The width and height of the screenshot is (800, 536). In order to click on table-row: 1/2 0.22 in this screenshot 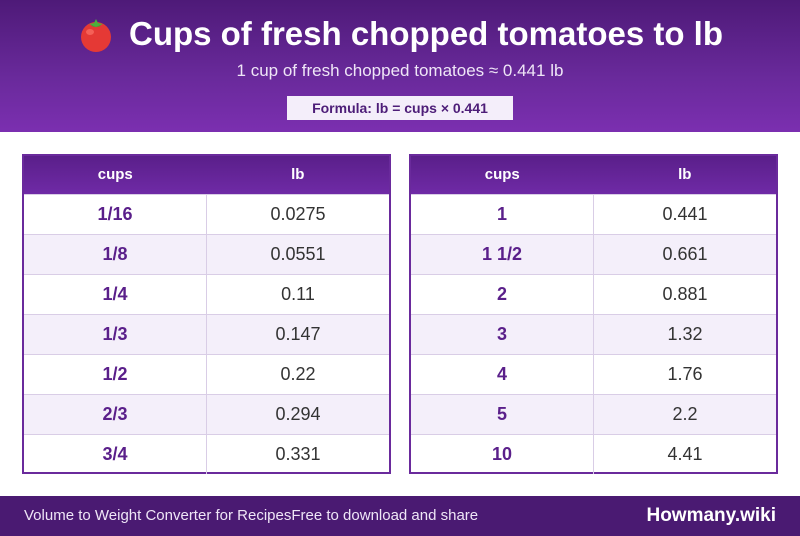, I will do `click(206, 374)`.